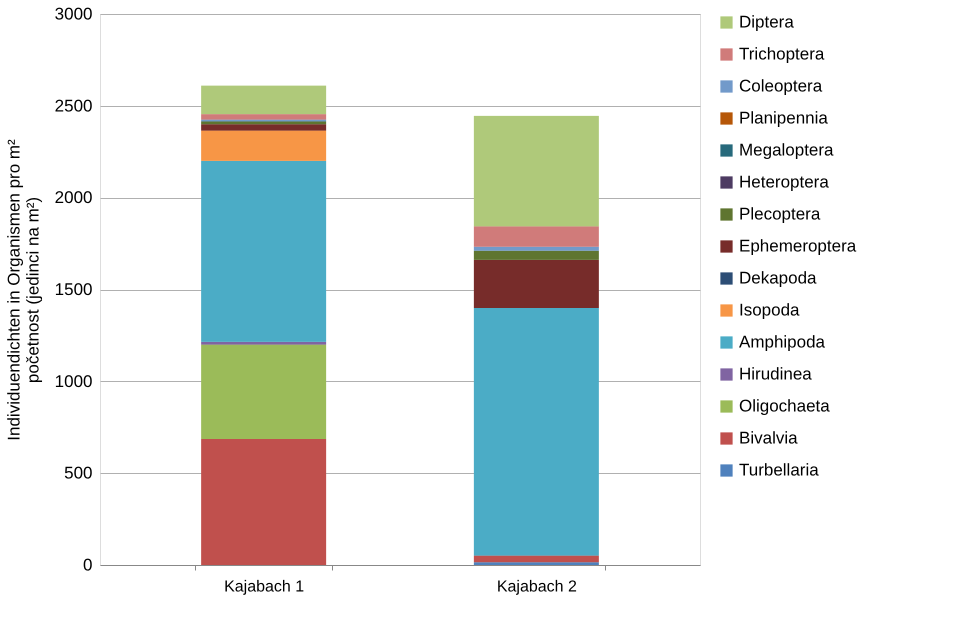 This screenshot has width=965, height=626. I want to click on legend-label: Plecoptera, so click(780, 214).